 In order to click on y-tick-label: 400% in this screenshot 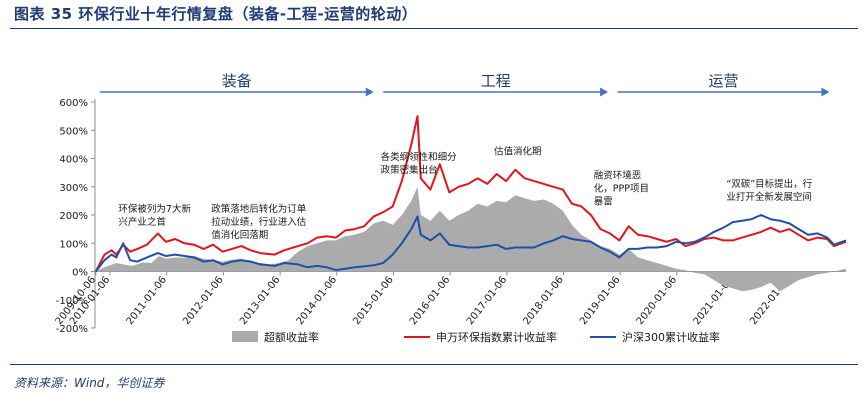, I will do `click(73, 160)`.